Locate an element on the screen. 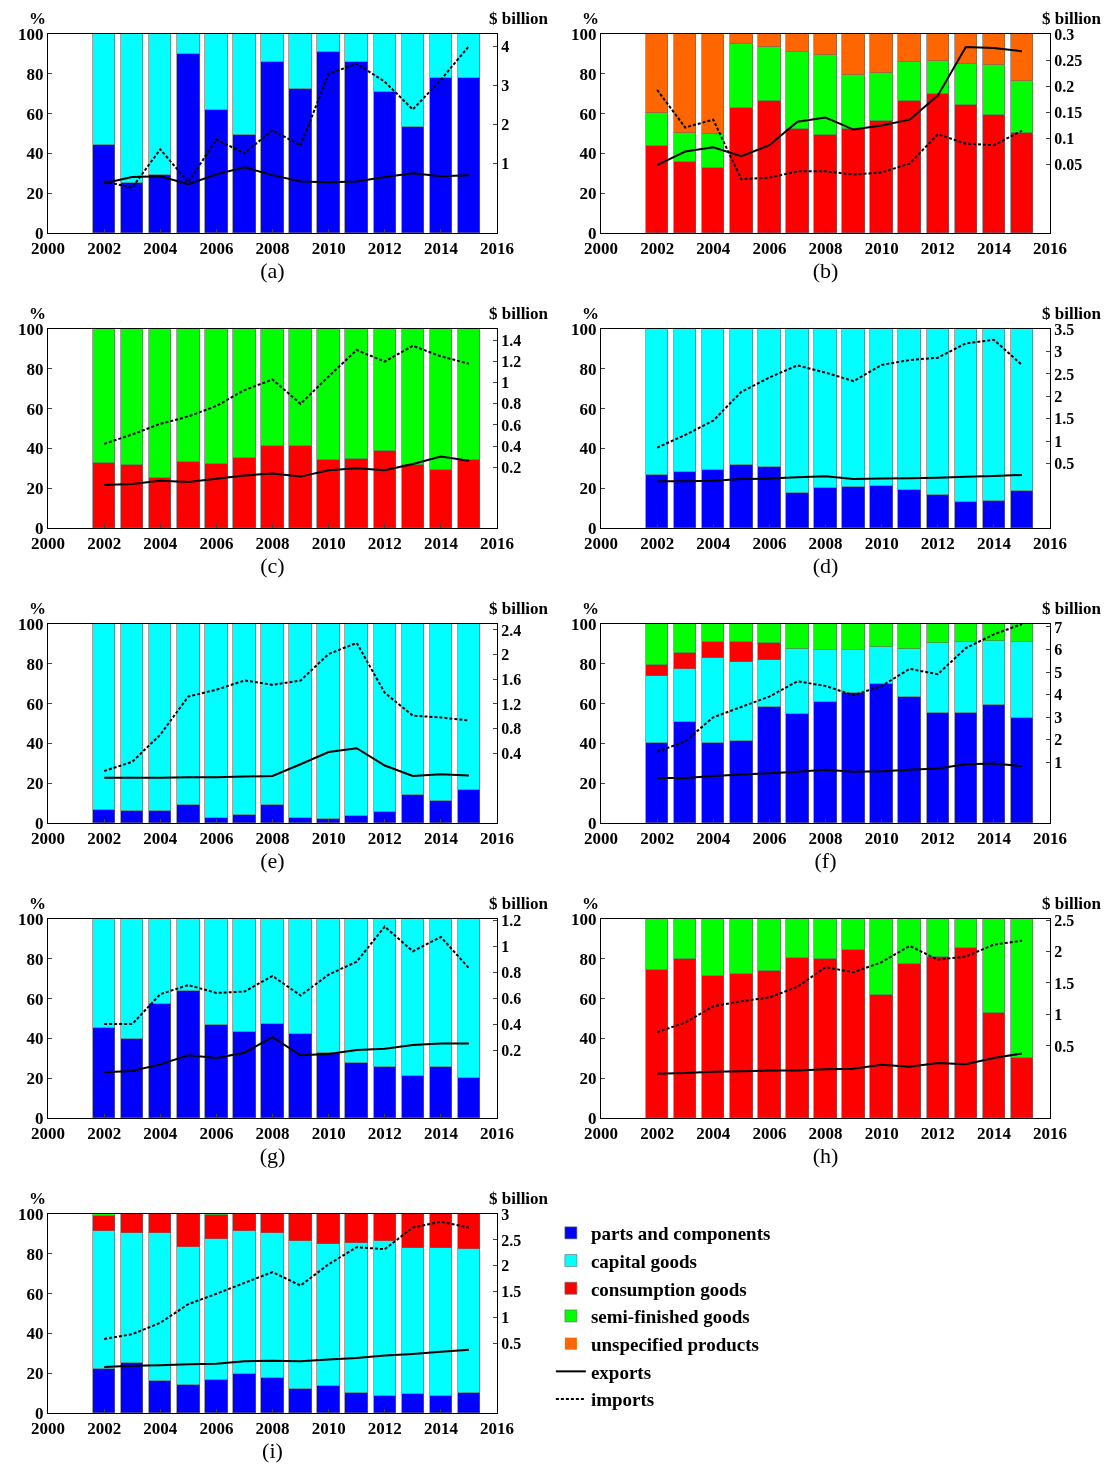 This screenshot has height=1478, width=1106. y2-tick-label: 1.5 is located at coordinates (511, 1292).